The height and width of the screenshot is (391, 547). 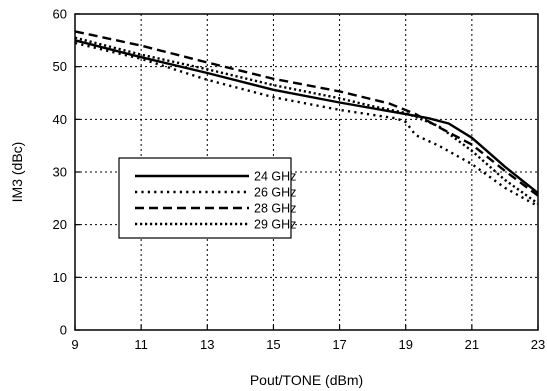 What do you see at coordinates (472, 344) in the screenshot?
I see `x-tick-label: 21` at bounding box center [472, 344].